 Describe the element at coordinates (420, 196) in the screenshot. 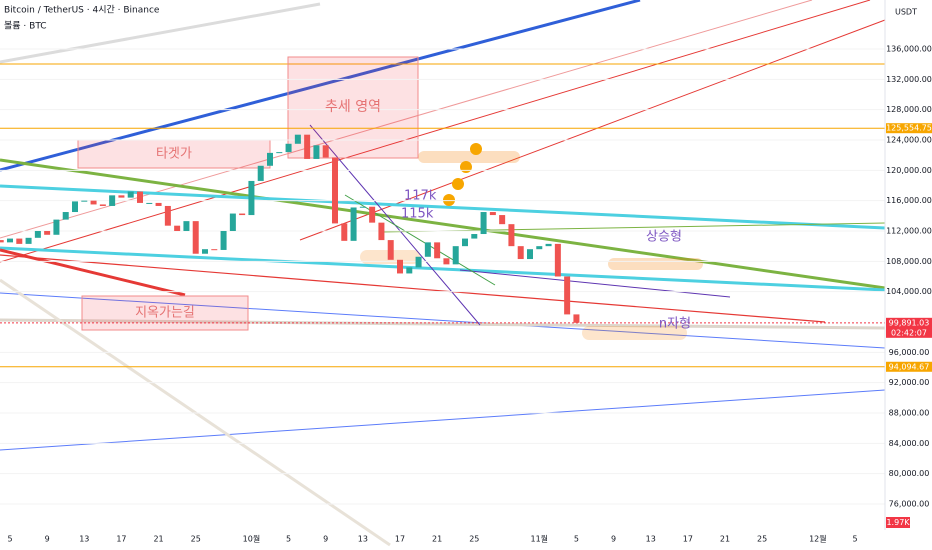

I see `annotation: 117k` at that location.